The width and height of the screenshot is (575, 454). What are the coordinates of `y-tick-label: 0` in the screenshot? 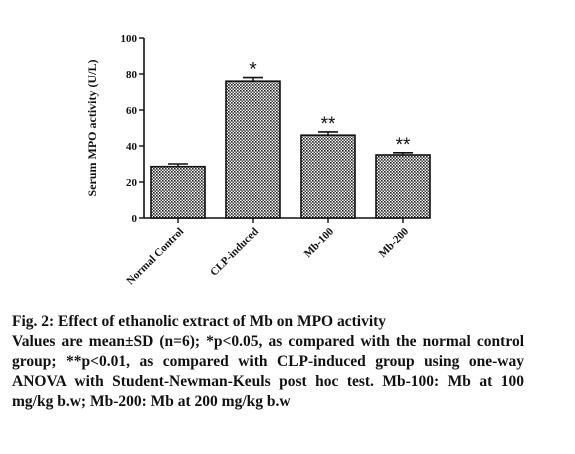 It's located at (135, 219).